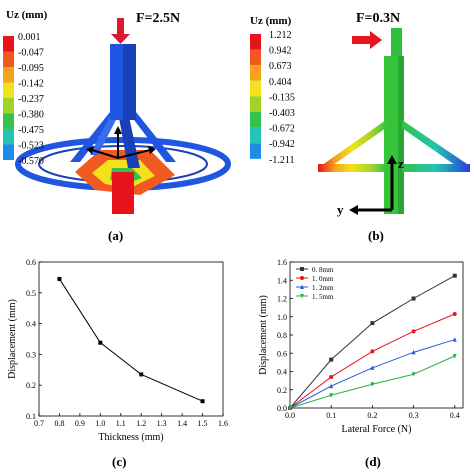 This screenshot has height=474, width=474. Describe the element at coordinates (31, 84) in the screenshot. I see `colorbar-a-label: -0.142` at that location.